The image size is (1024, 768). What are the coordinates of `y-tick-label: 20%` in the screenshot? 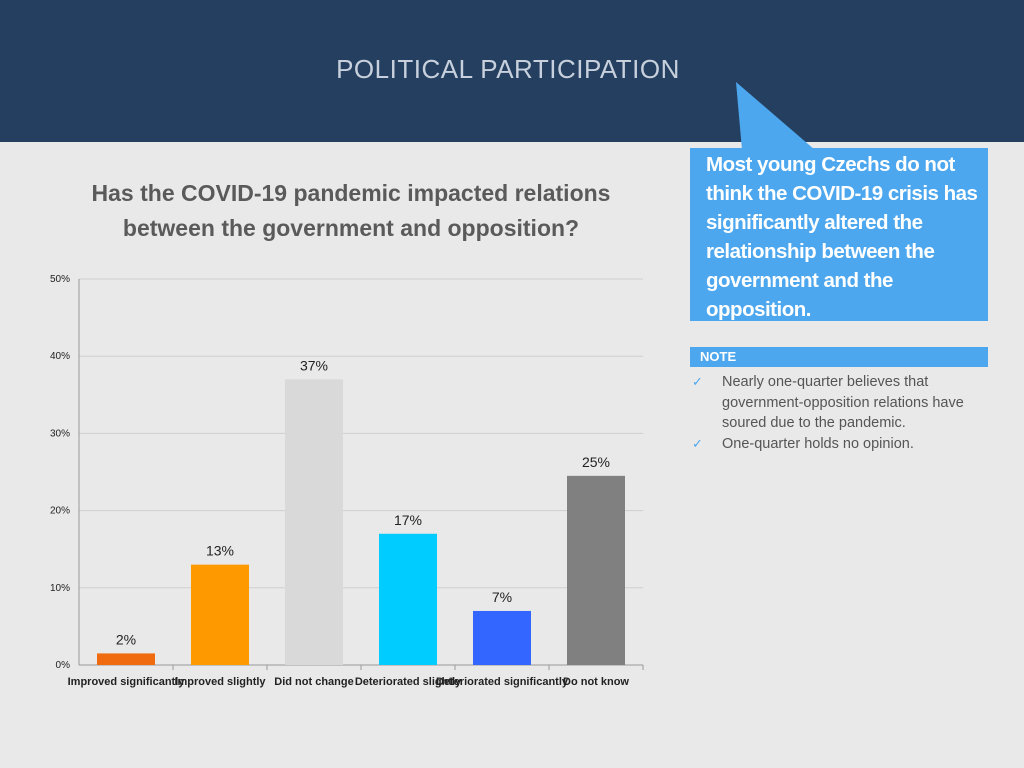 It's located at (60, 511).